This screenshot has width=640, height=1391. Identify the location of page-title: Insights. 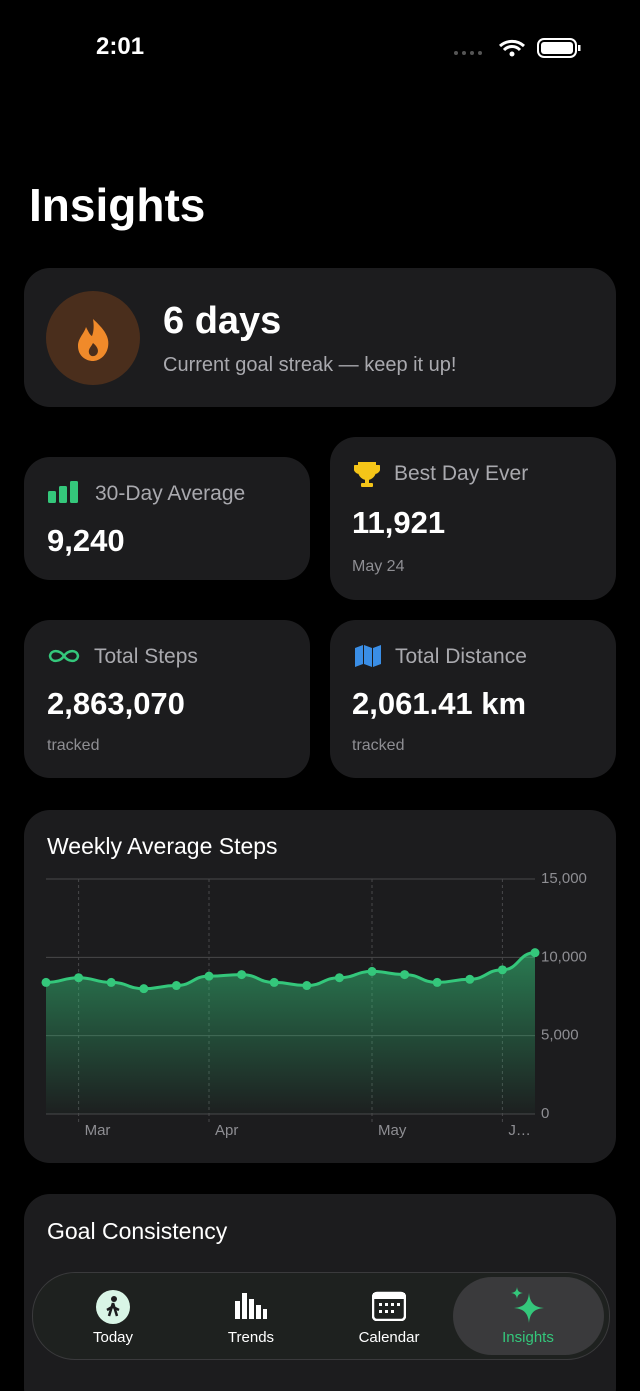
(117, 205).